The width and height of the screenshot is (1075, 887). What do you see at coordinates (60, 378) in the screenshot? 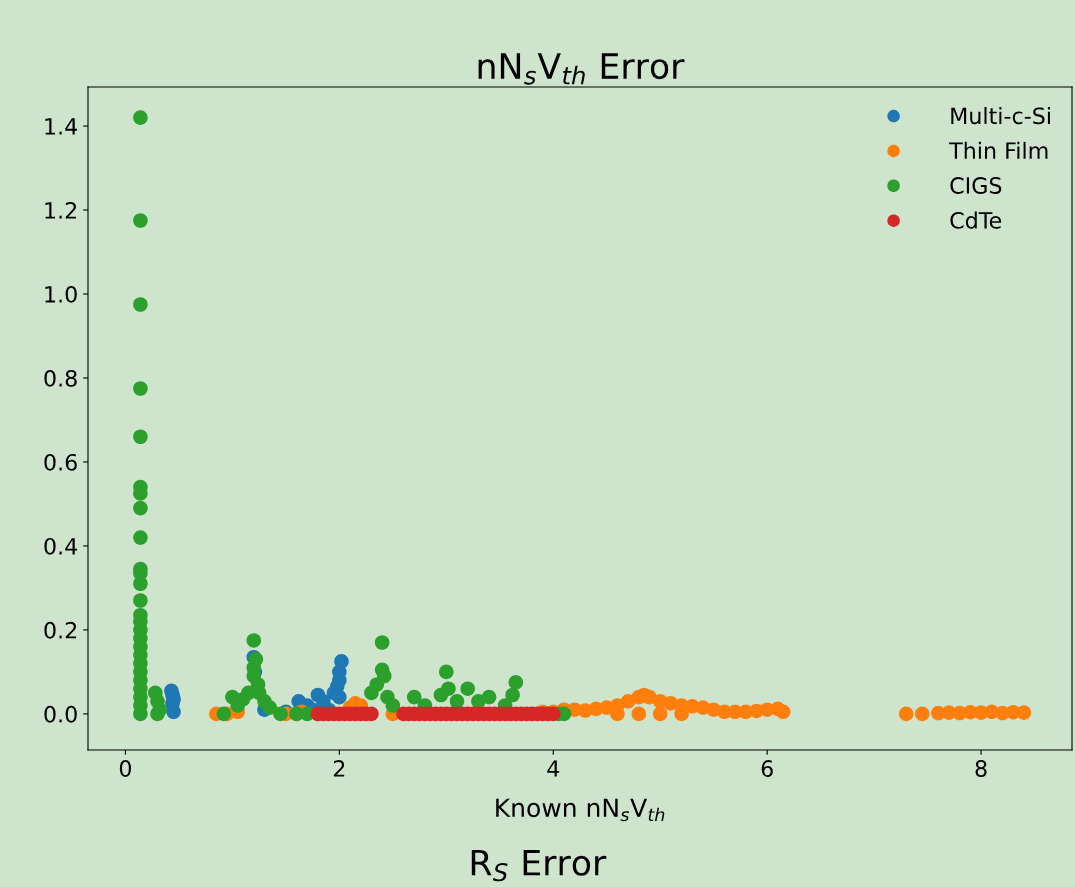
I see `y-tick-label: 0.8` at bounding box center [60, 378].